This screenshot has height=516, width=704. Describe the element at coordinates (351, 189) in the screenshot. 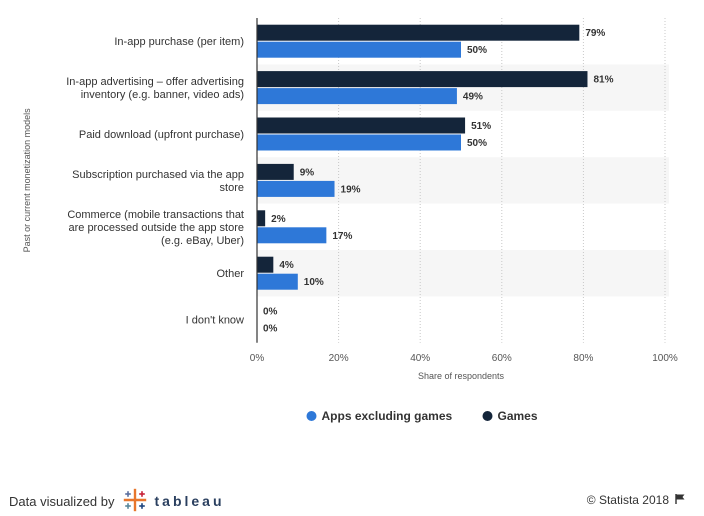

I see `data-label: 19%` at that location.